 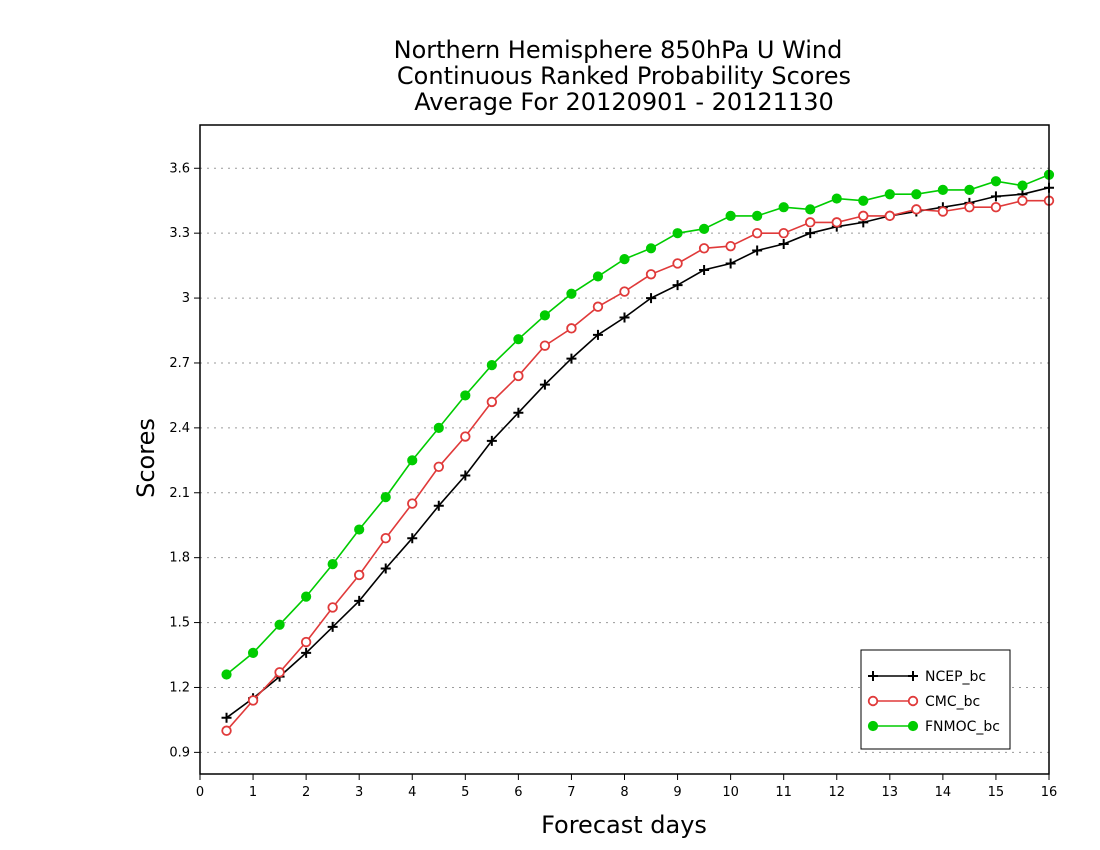 I want to click on x-tick-label: 14, so click(x=943, y=792).